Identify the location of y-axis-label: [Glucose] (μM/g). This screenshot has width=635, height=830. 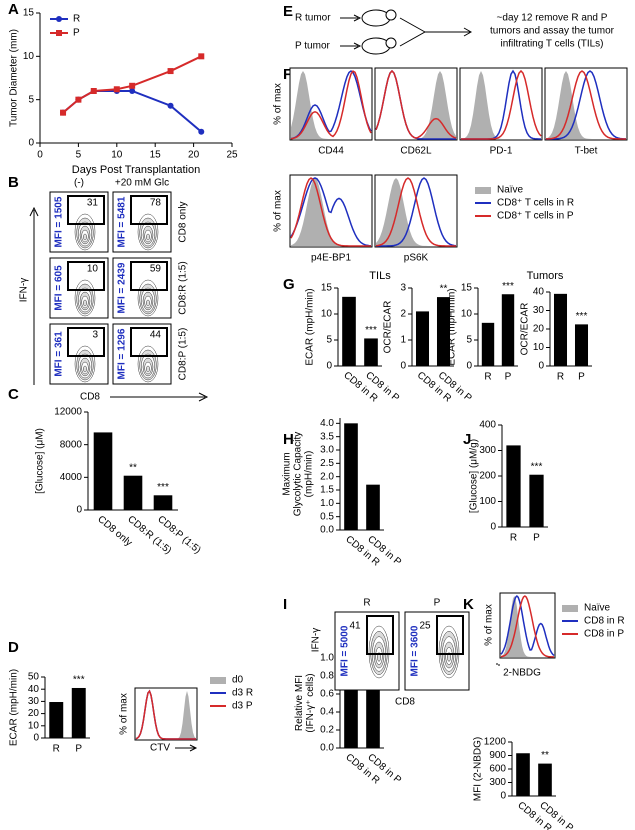
(474, 476).